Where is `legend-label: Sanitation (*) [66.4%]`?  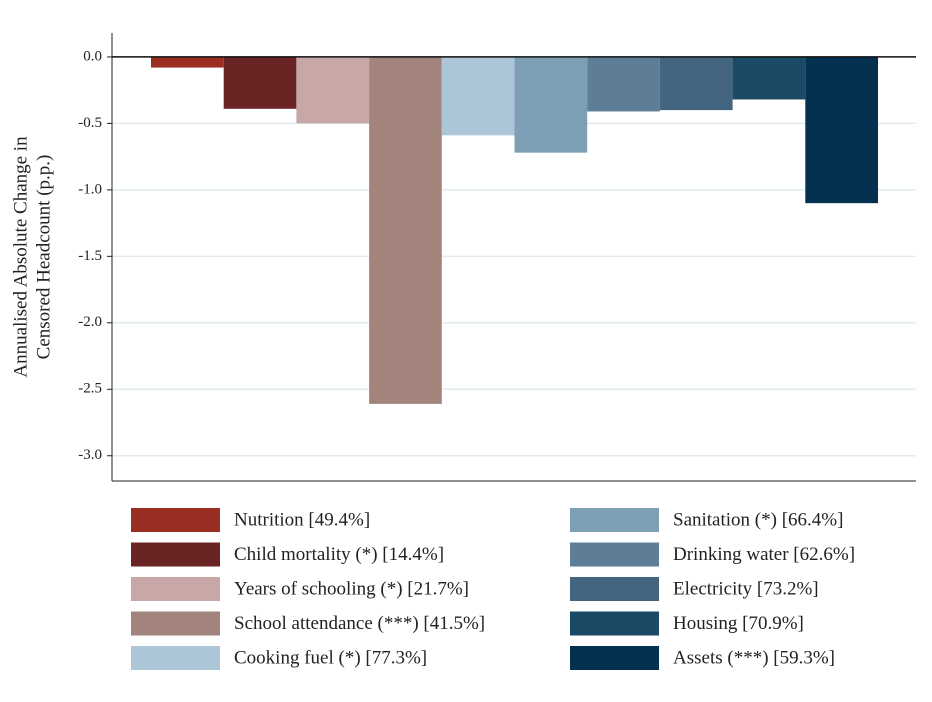 legend-label: Sanitation (*) [66.4%] is located at coordinates (758, 519).